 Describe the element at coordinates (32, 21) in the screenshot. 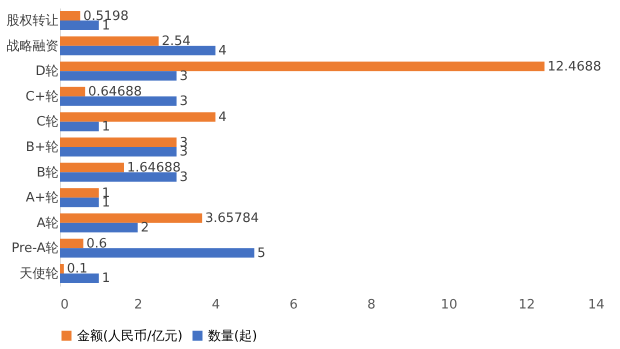

I see `y-tick-label: 股权转让` at that location.